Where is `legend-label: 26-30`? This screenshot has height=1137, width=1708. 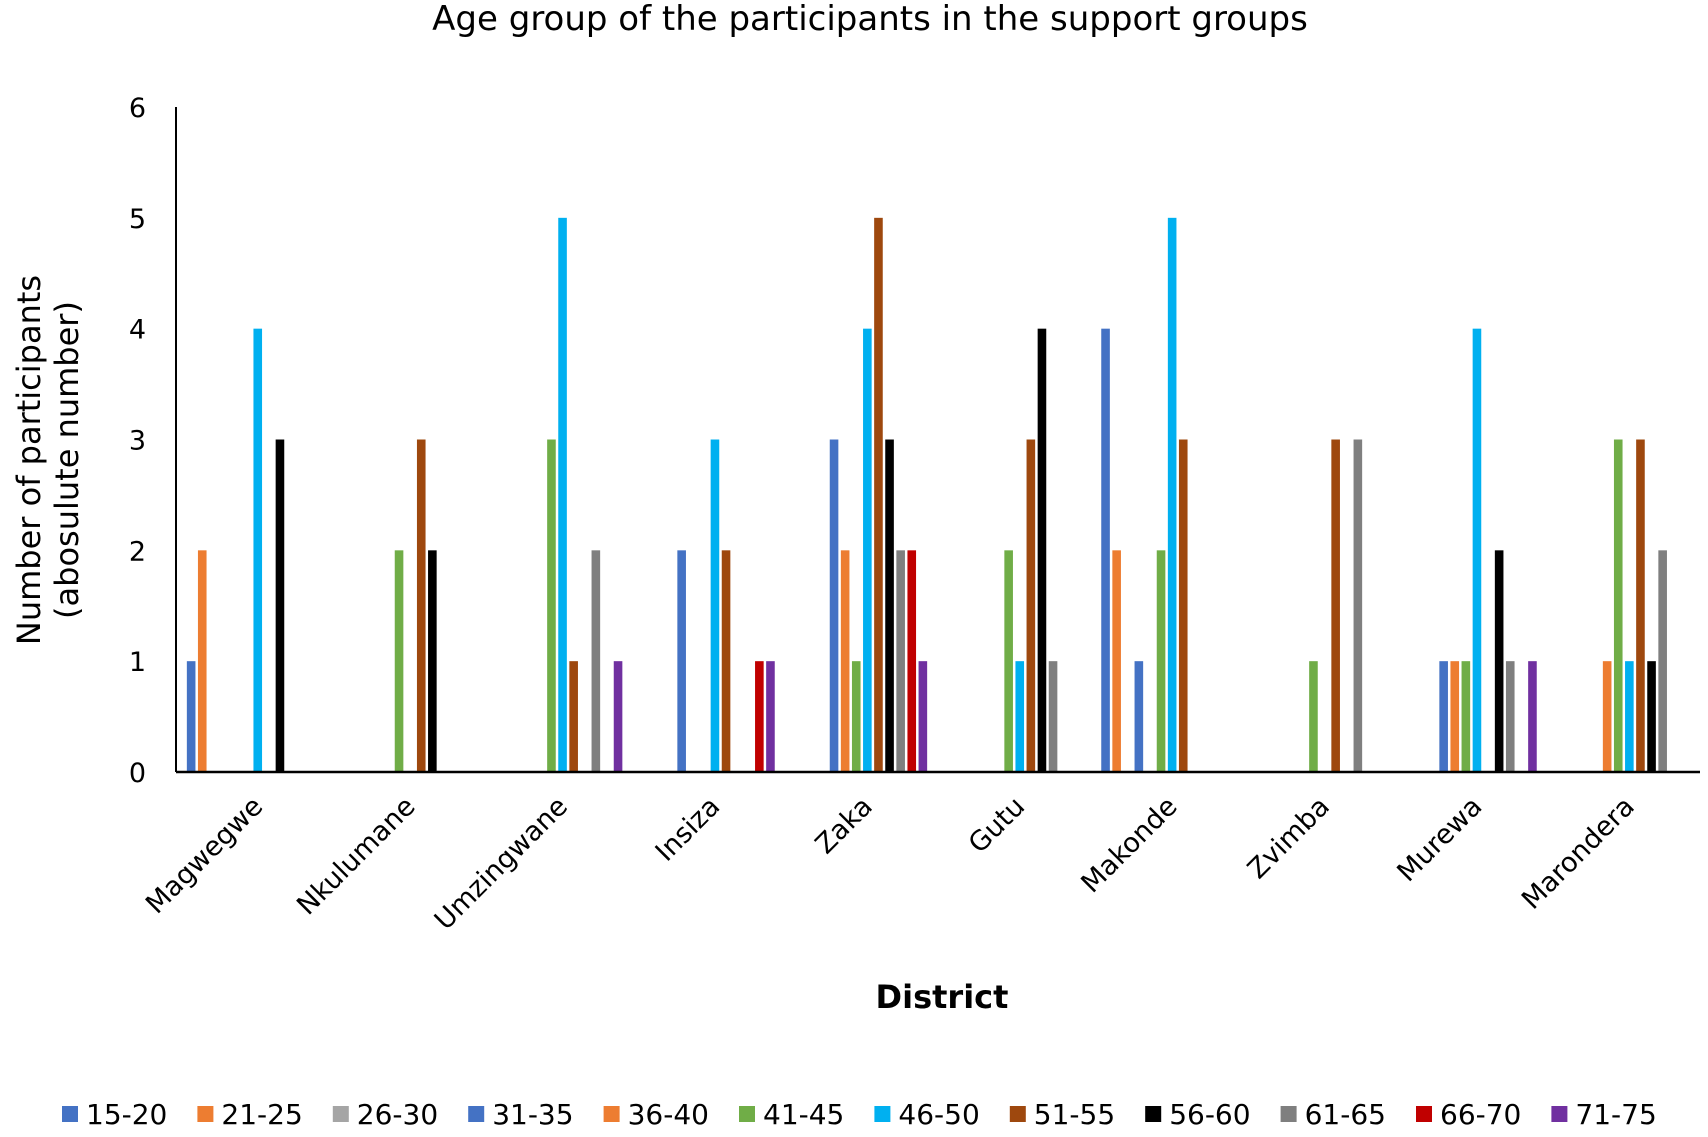
legend-label: 26-30 is located at coordinates (397, 1114).